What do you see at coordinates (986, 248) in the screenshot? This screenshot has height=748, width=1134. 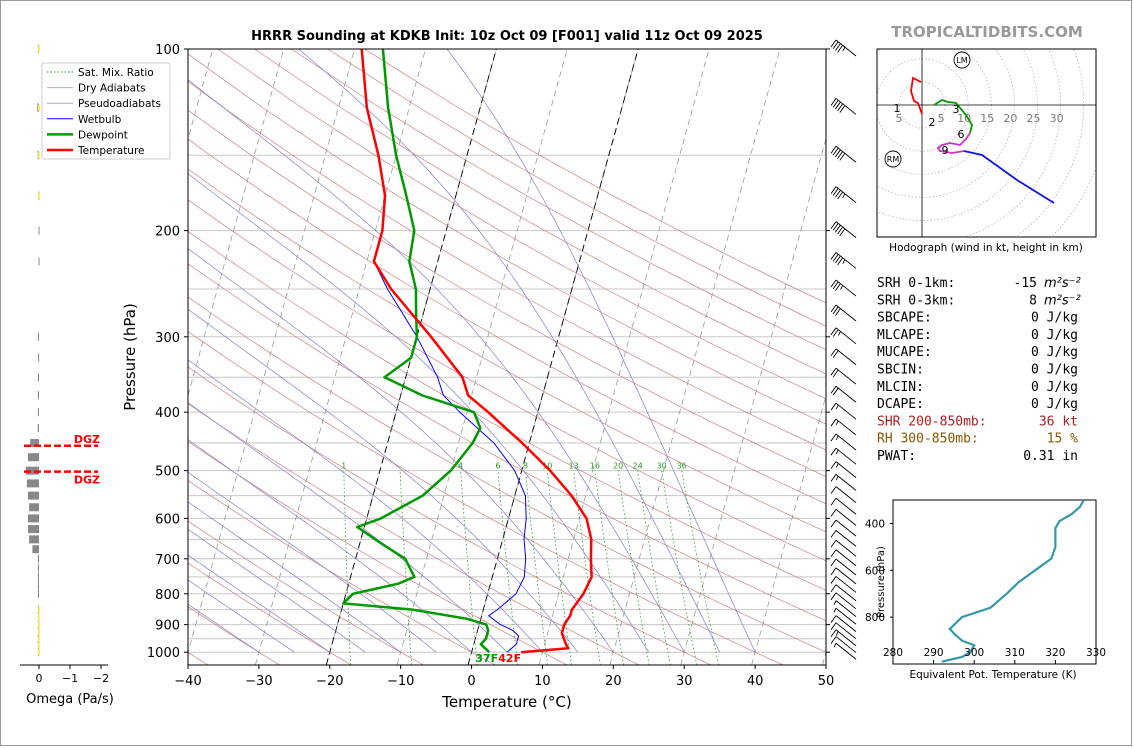 I see `hodograph-title: Hodograph (wind in kt, height in km)` at bounding box center [986, 248].